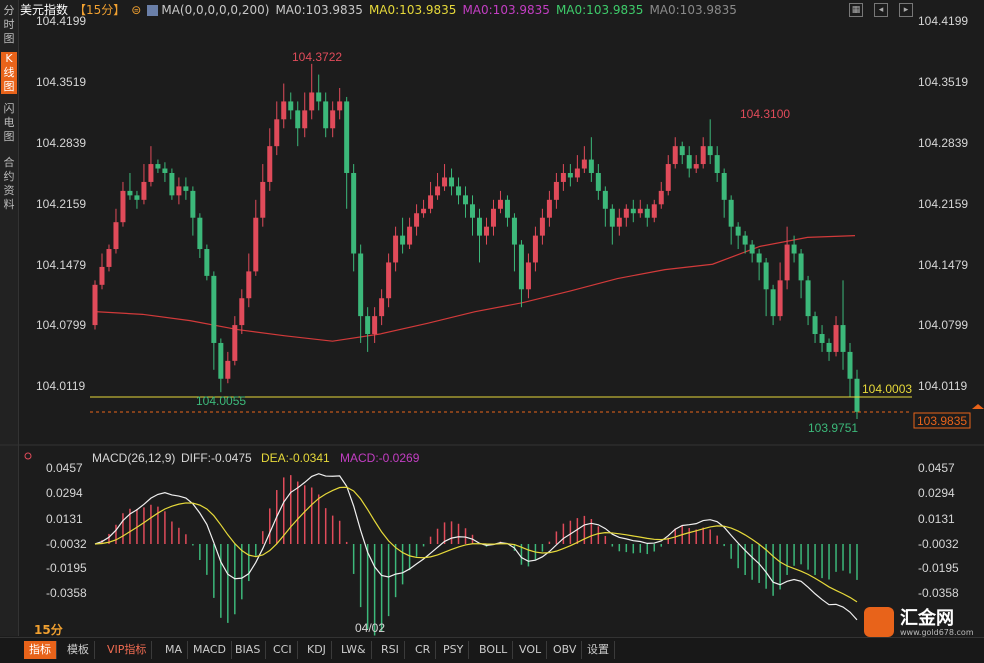  I want to click on tb-macd: MACD, so click(210, 650).